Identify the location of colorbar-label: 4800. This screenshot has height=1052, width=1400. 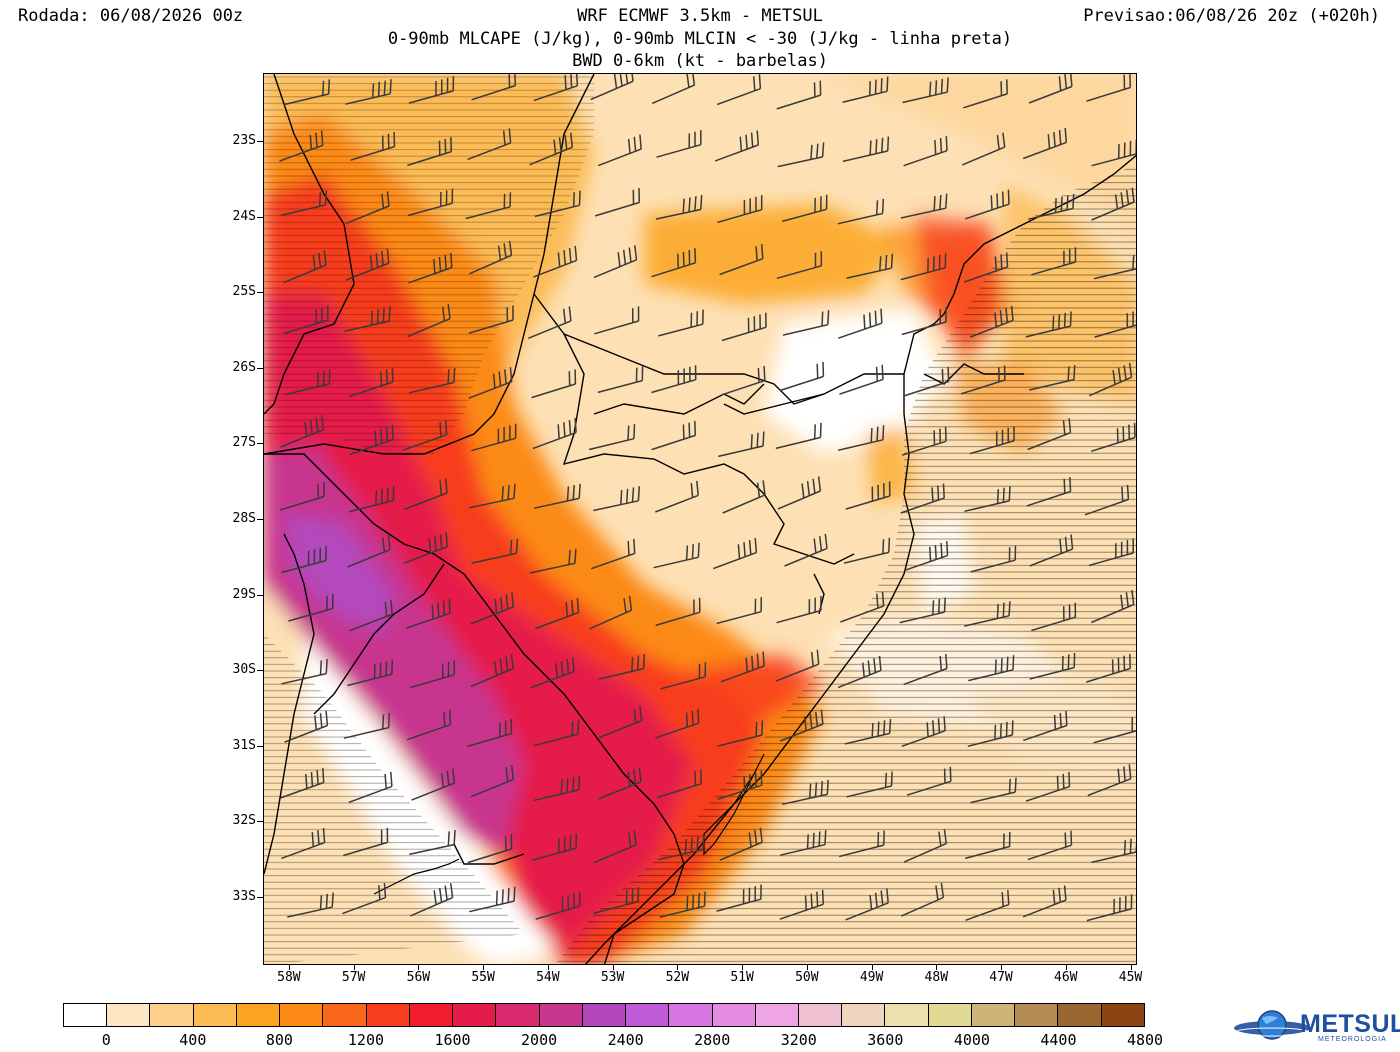
(1145, 1040).